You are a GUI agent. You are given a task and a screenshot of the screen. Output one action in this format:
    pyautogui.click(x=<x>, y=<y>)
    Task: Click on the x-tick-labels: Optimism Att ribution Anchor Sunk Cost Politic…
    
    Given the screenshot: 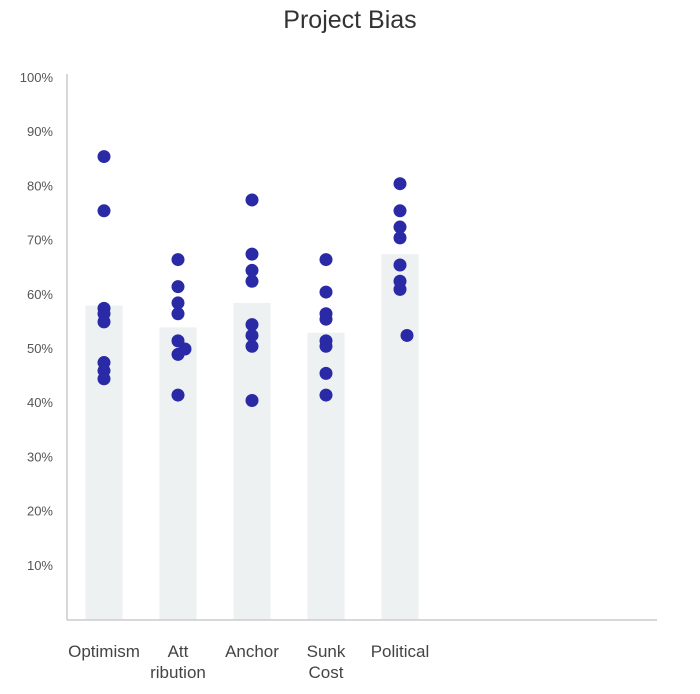 What is the action you would take?
    pyautogui.click(x=248, y=662)
    